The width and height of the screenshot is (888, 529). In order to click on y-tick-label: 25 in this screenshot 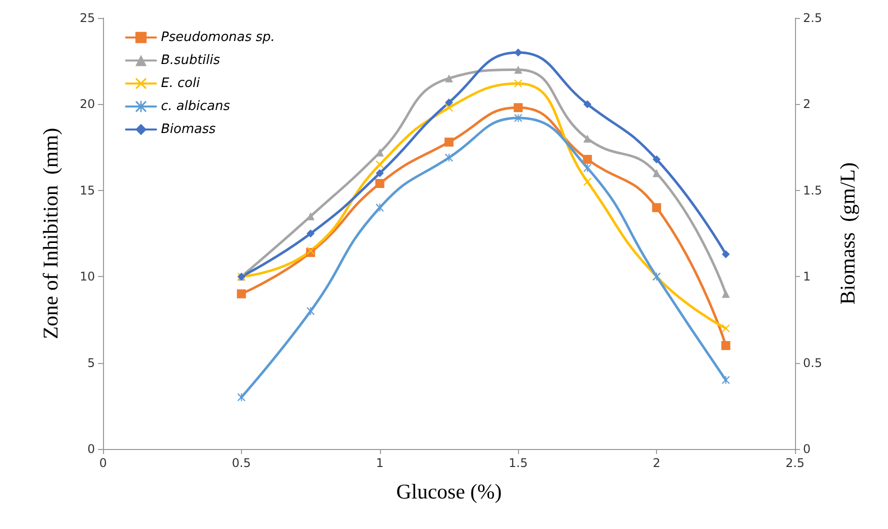, I will do `click(87, 18)`.